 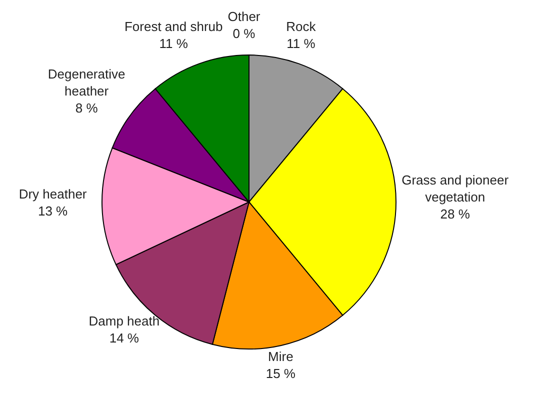 What do you see at coordinates (281, 356) in the screenshot?
I see `slice-label: Mire` at bounding box center [281, 356].